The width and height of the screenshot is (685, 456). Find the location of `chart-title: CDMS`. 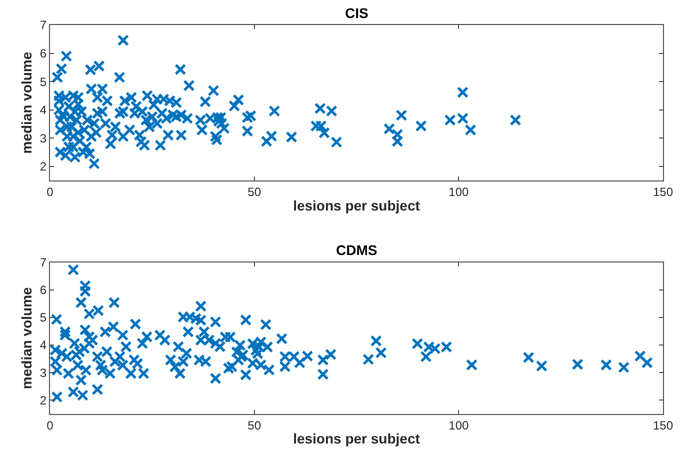

chart-title: CDMS is located at coordinates (357, 250).